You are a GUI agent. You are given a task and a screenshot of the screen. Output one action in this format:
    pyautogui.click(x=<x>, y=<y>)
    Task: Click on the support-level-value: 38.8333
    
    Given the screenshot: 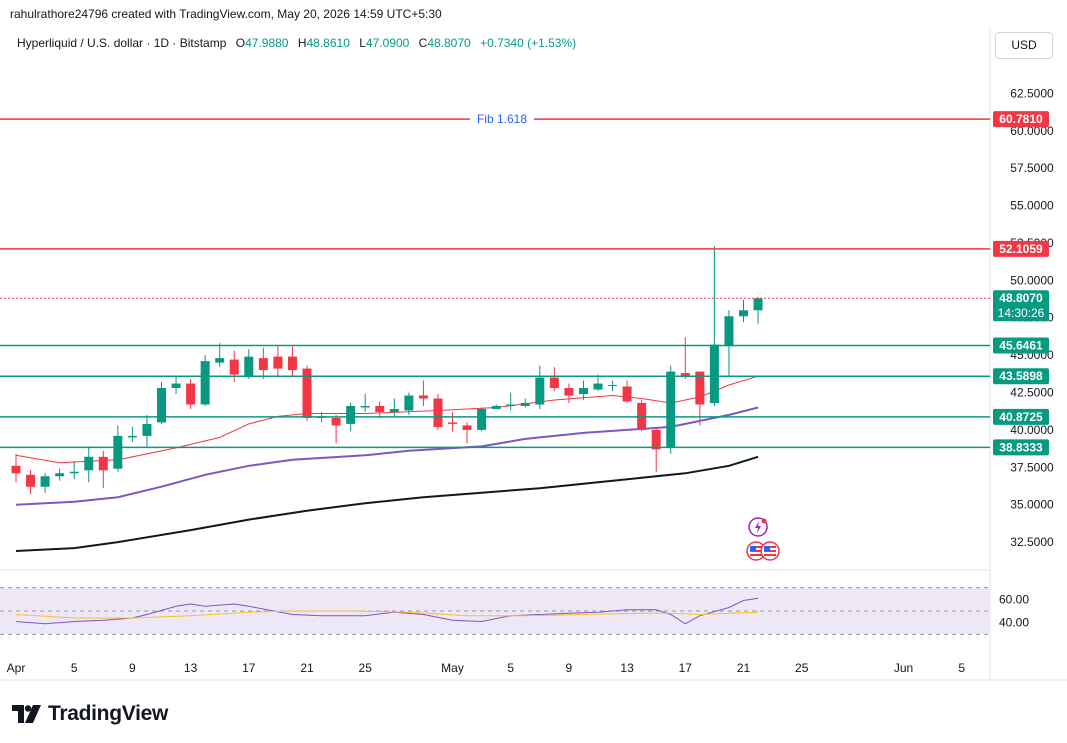 What is the action you would take?
    pyautogui.click(x=1021, y=447)
    